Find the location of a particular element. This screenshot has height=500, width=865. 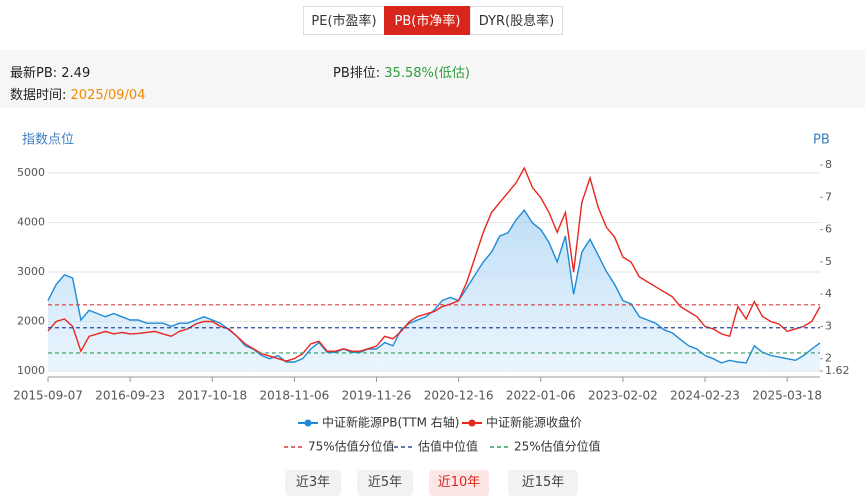

range-button: 近15年 is located at coordinates (543, 483).